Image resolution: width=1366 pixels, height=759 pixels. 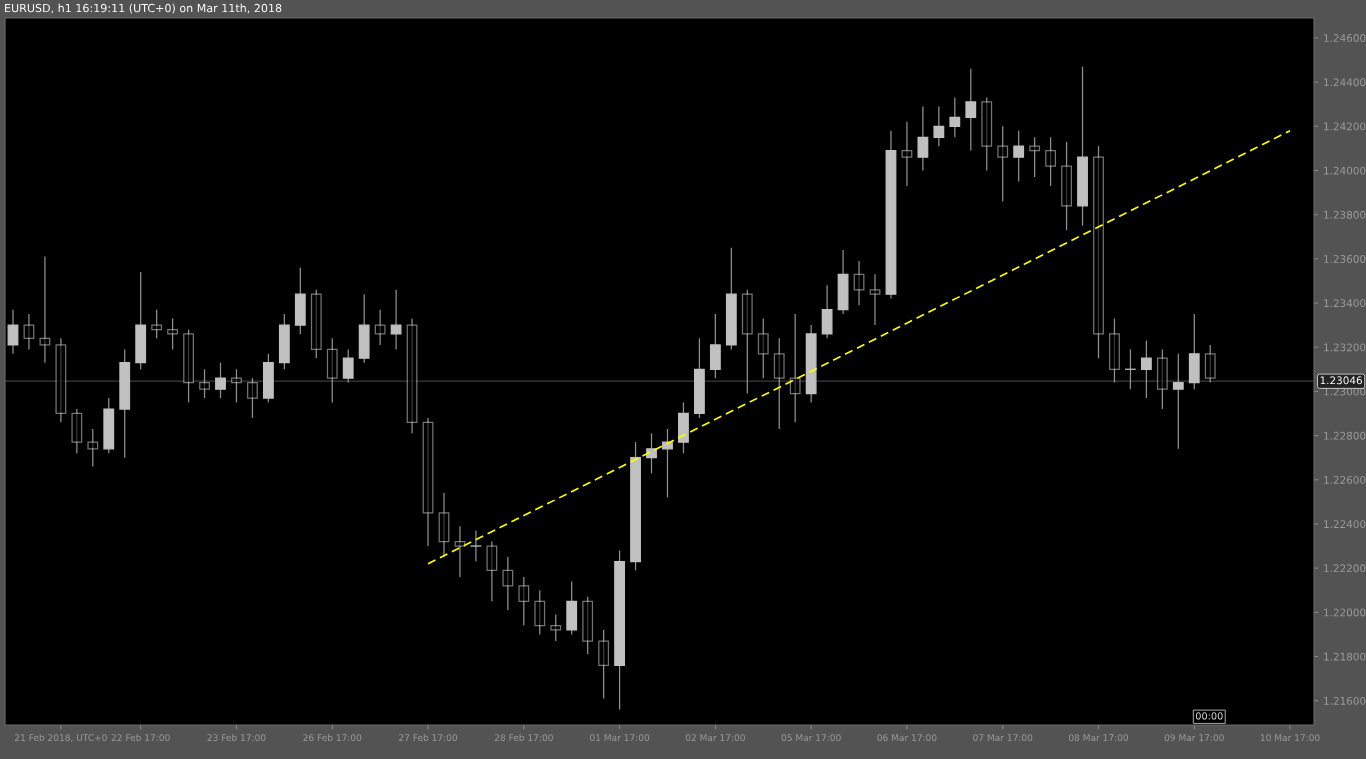 What do you see at coordinates (1345, 479) in the screenshot?
I see `y-tick-label: 1.22600` at bounding box center [1345, 479].